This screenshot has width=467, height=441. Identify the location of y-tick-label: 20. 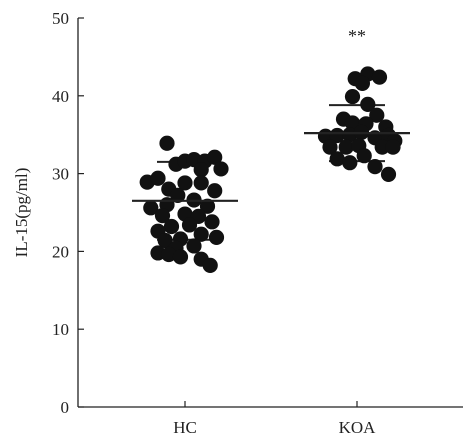
(60, 251).